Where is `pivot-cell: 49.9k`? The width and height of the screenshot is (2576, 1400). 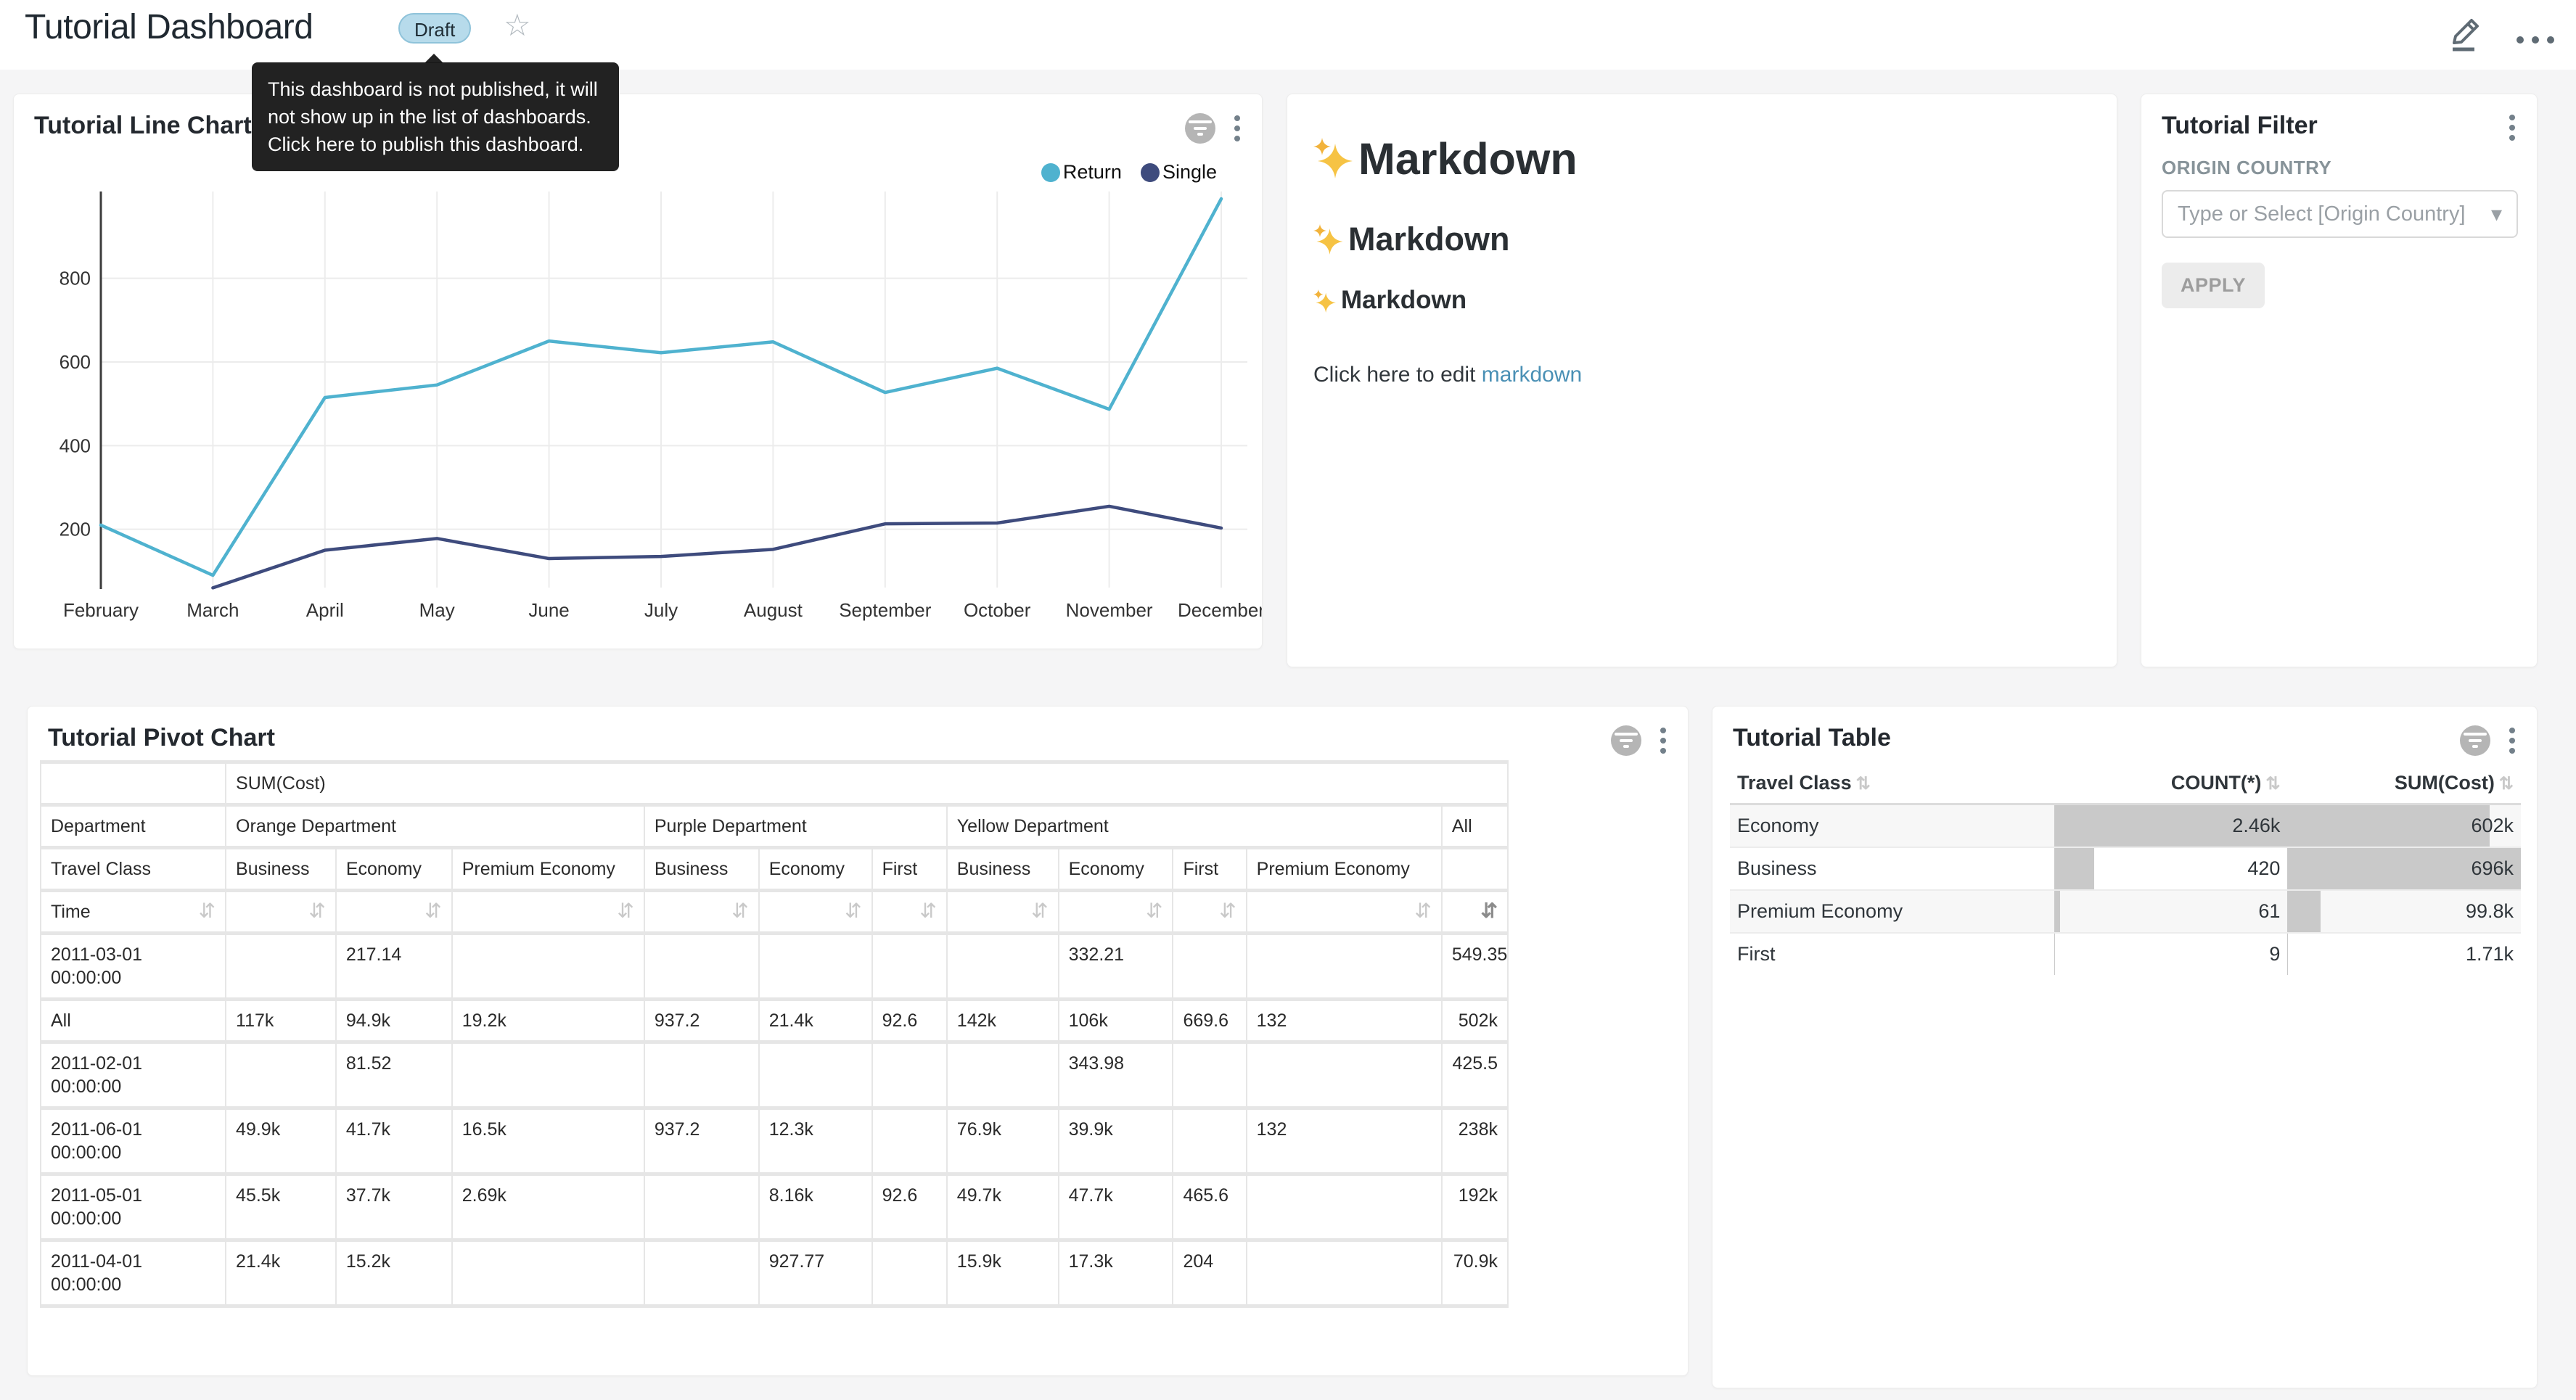 pivot-cell: 49.9k is located at coordinates (281, 1141).